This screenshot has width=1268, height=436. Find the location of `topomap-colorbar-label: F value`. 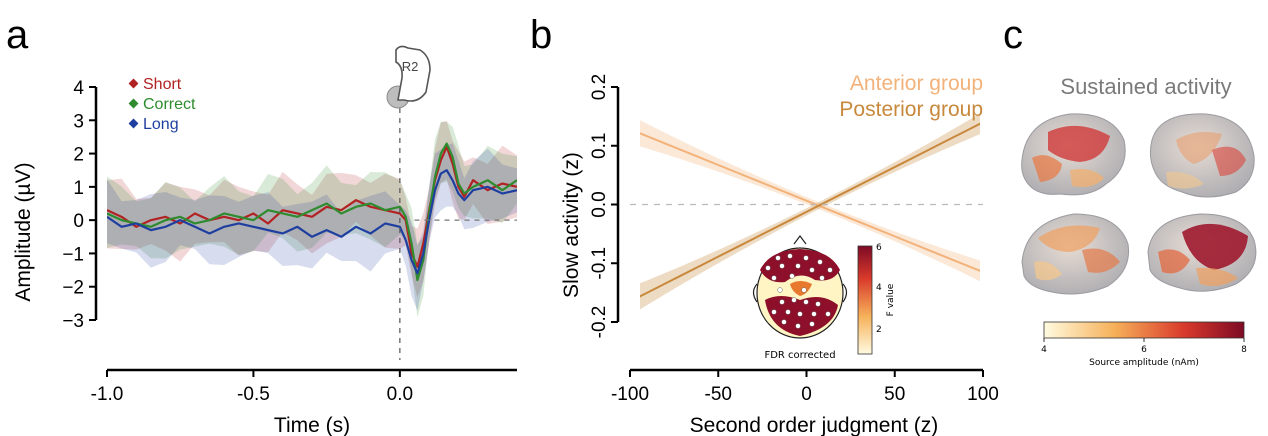

topomap-colorbar-label: F value is located at coordinates (891, 299).